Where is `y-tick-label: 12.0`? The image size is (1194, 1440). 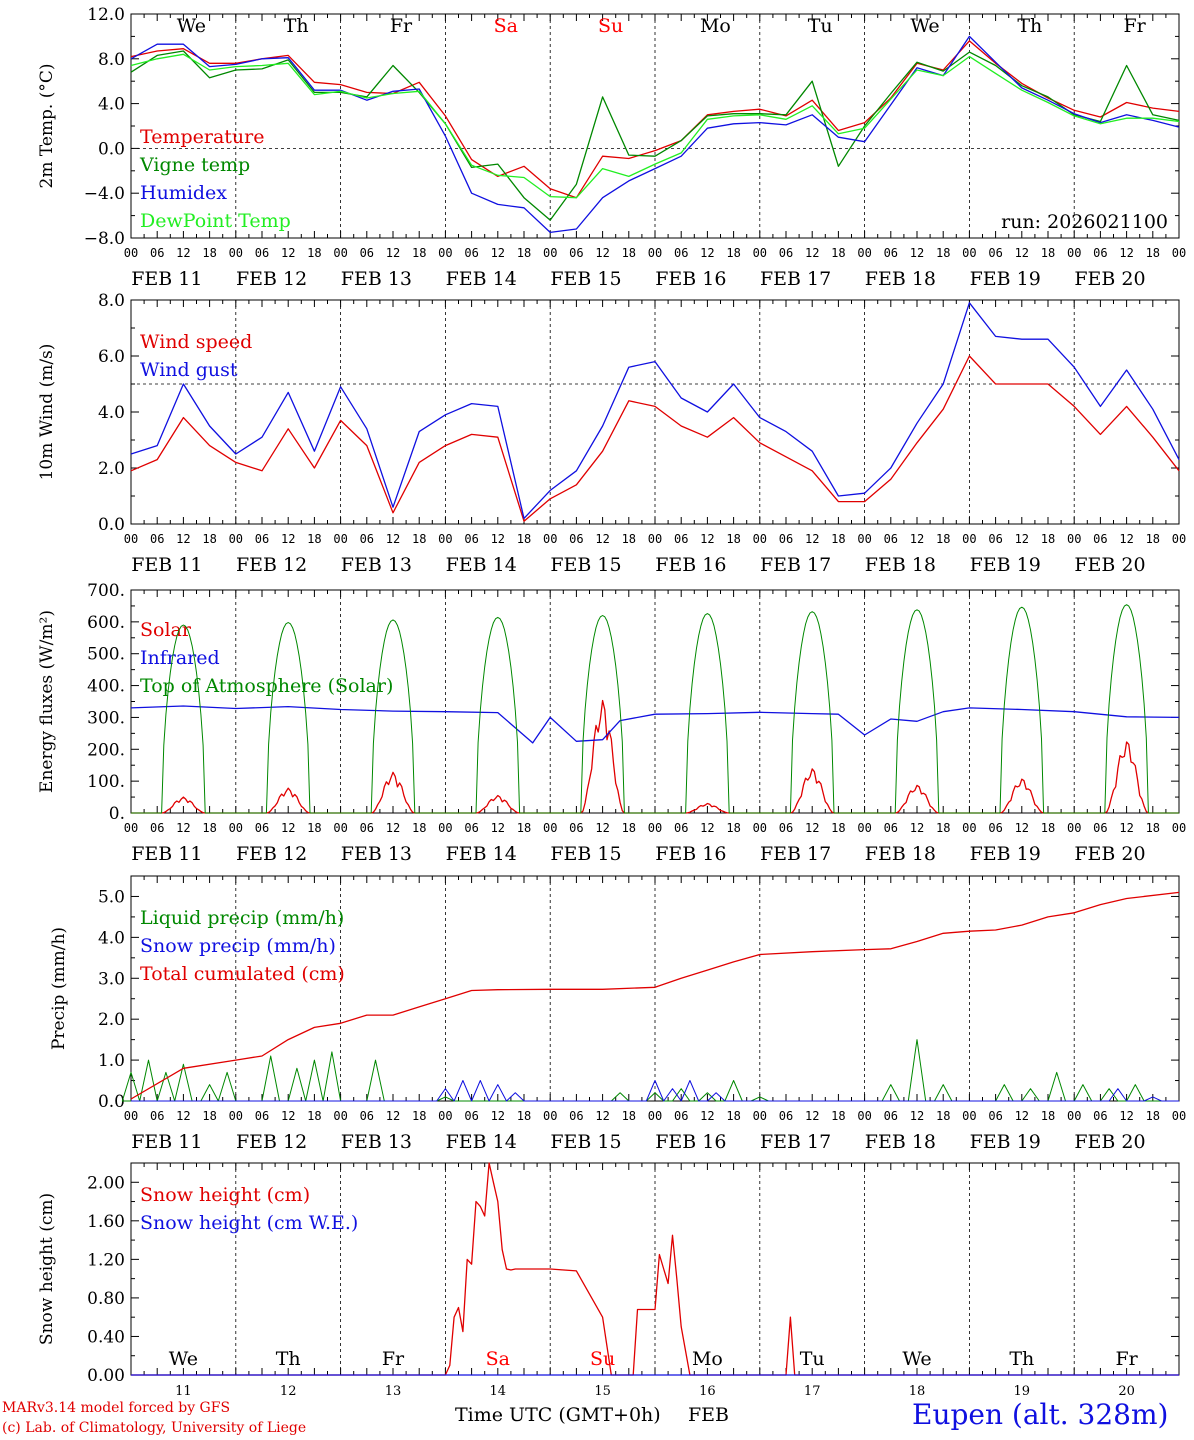 y-tick-label: 12.0 is located at coordinates (106, 15).